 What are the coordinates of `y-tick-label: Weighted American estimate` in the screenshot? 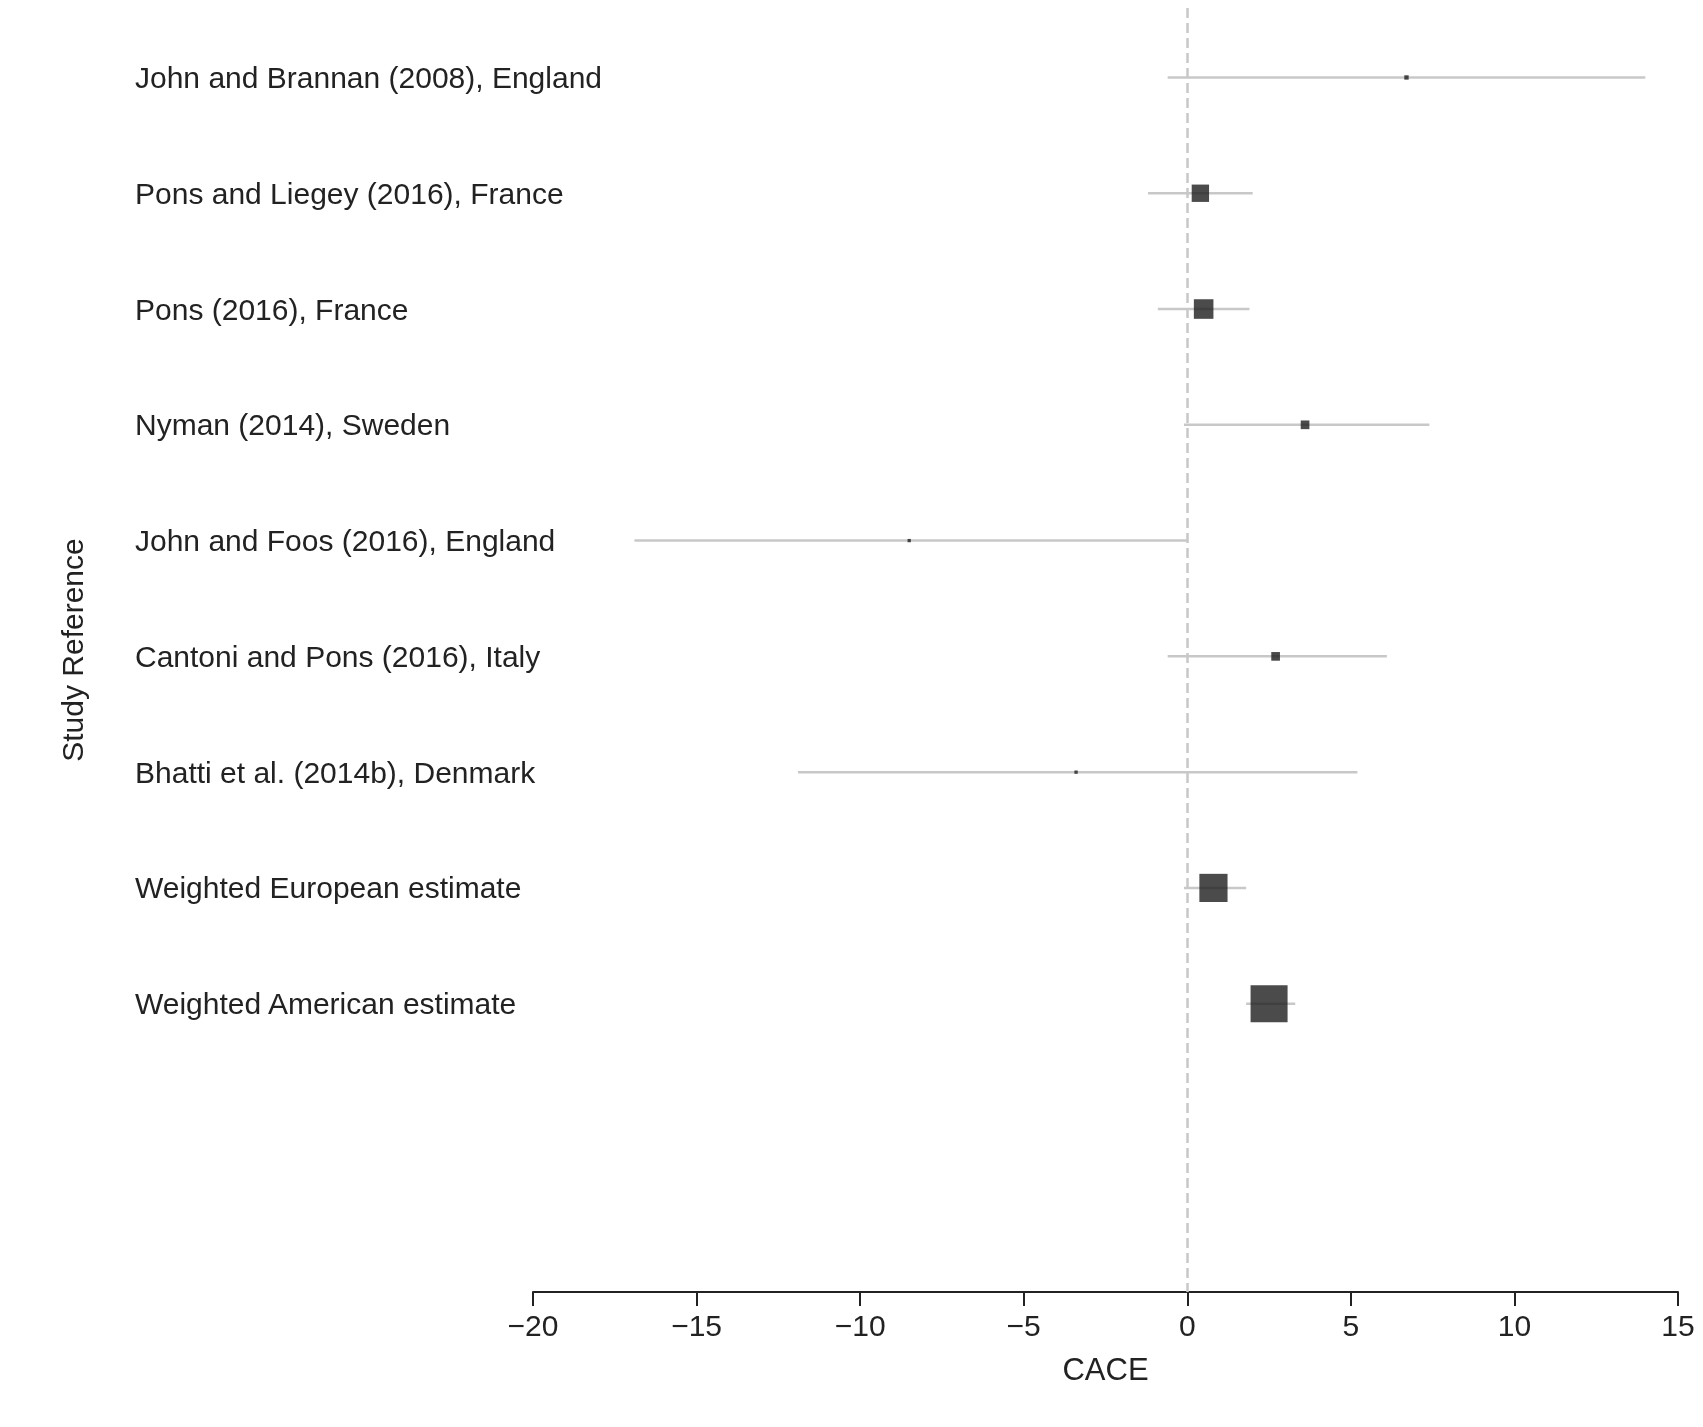 It's located at (326, 1004).